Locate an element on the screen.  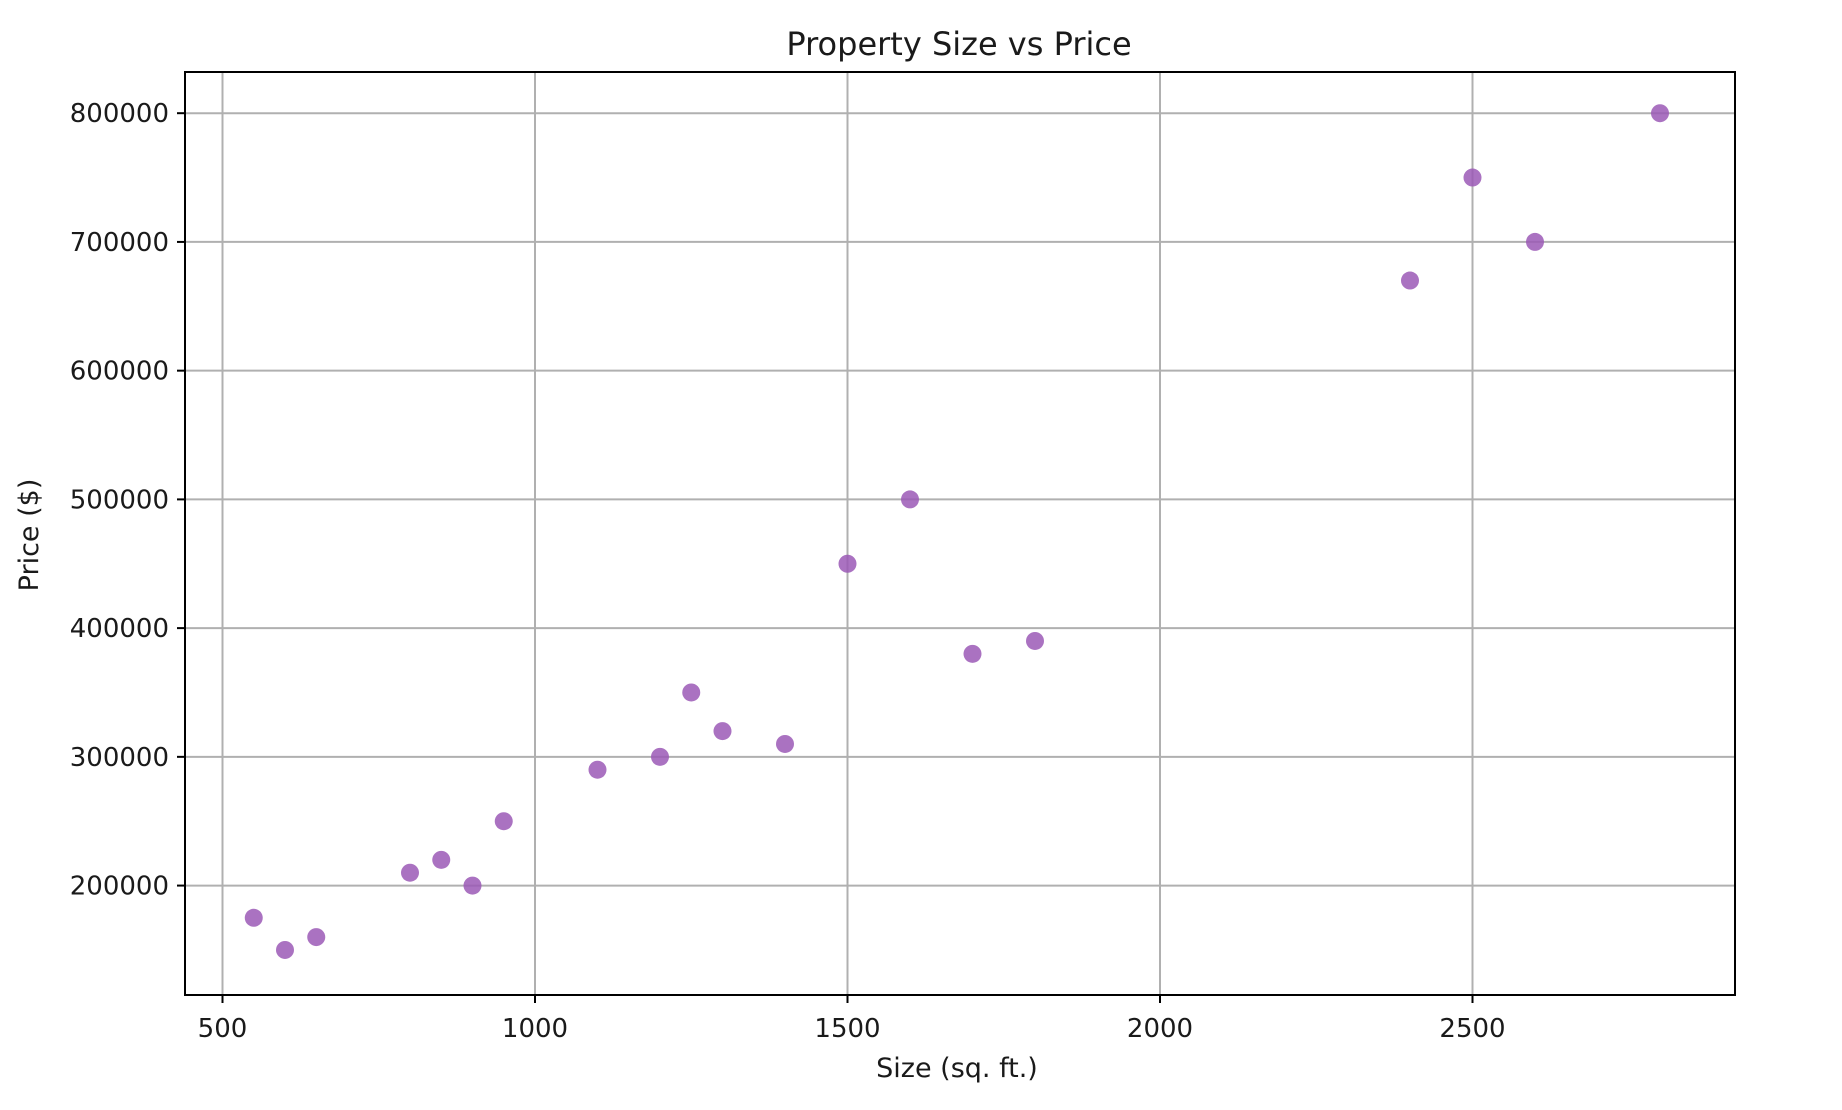
x-tick-label: 1000 is located at coordinates (535, 1029).